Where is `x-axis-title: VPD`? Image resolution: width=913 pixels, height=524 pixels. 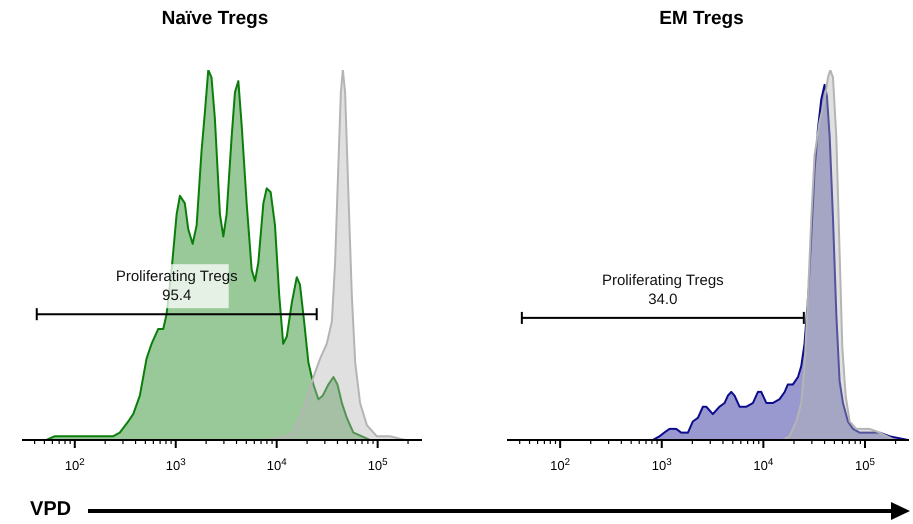 x-axis-title: VPD is located at coordinates (51, 509).